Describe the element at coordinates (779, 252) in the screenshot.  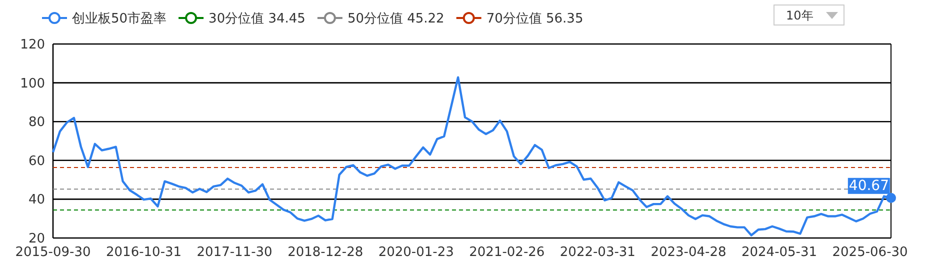
I see `x-tick-label: 2024-05-31` at that location.